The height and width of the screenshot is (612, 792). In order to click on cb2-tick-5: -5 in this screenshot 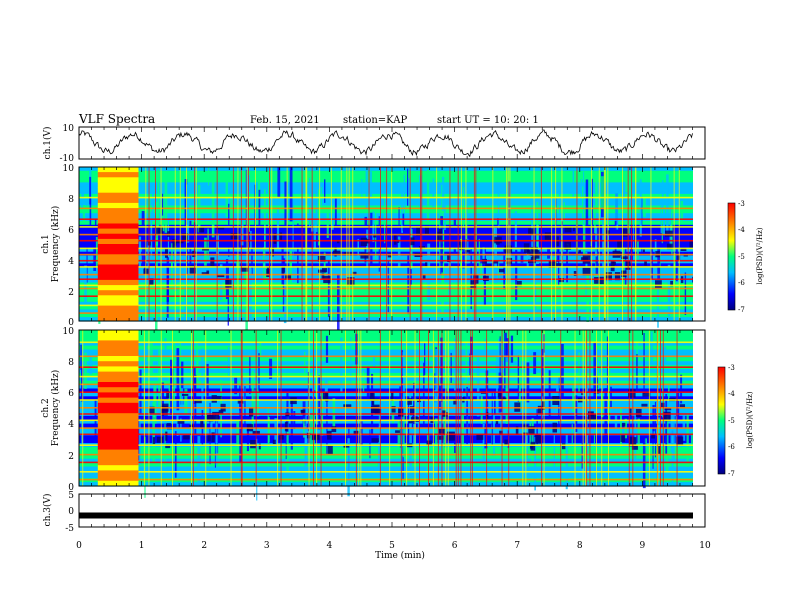, I will do `click(731, 421)`.